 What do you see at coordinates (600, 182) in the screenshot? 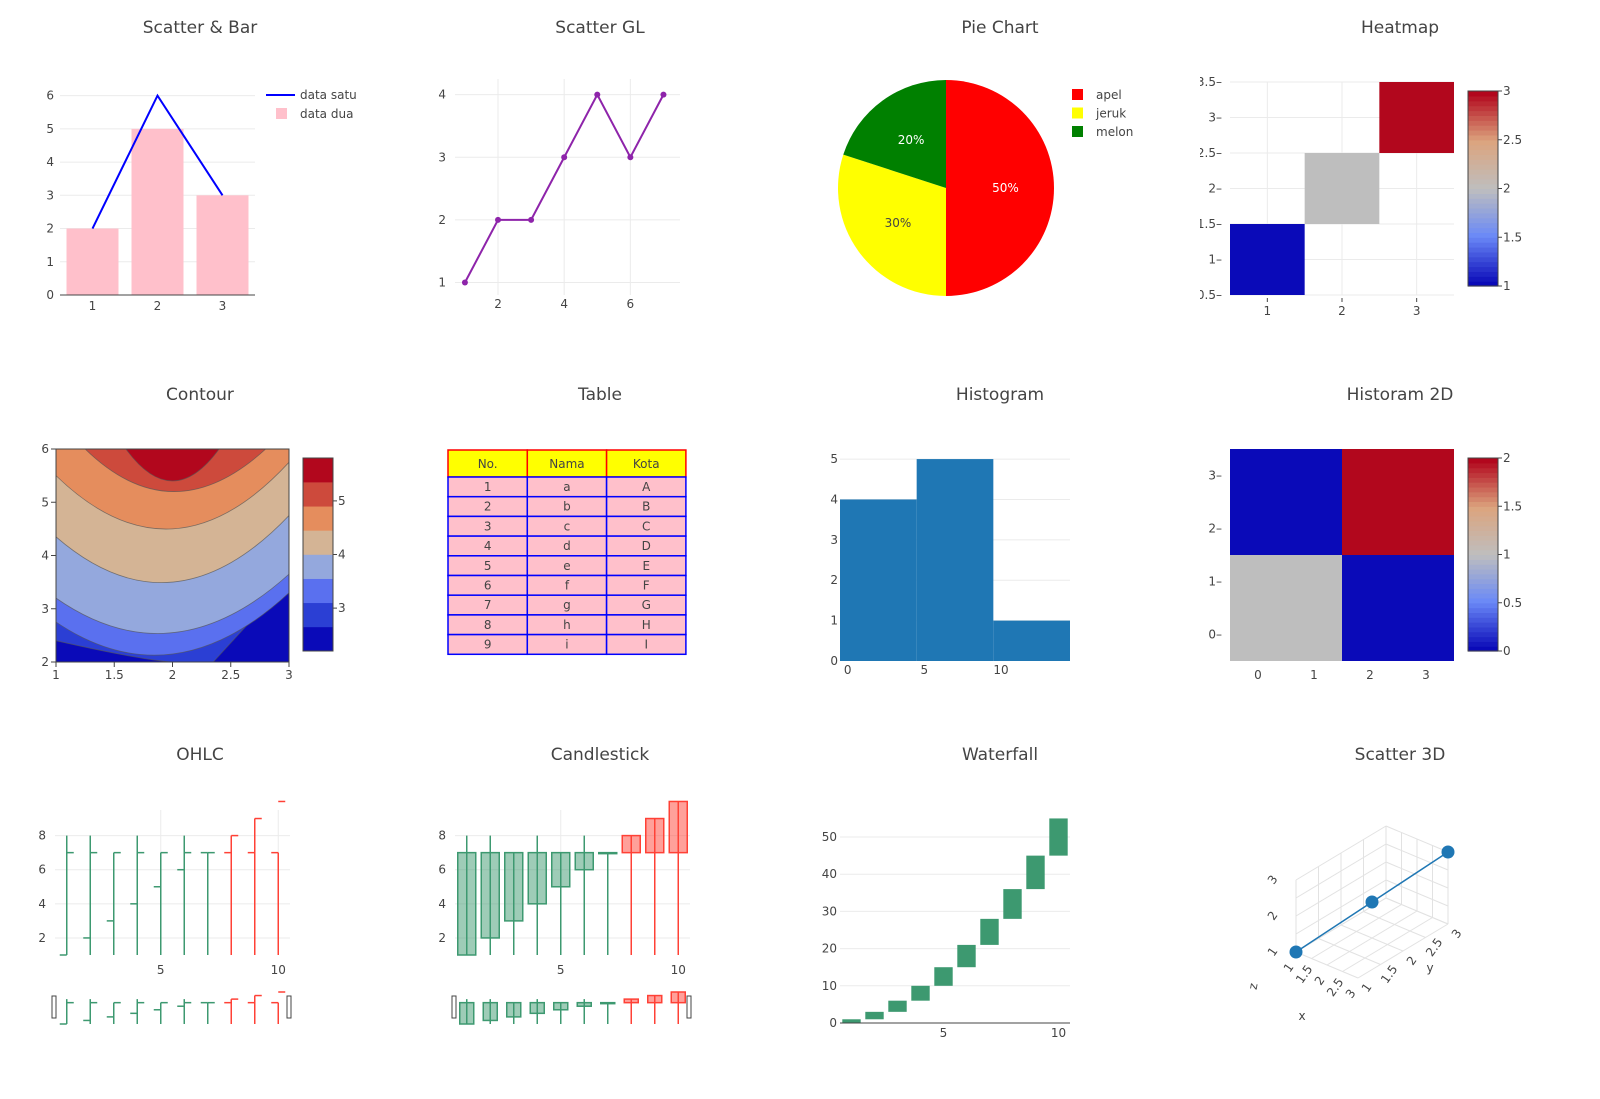
I see `panel-scatter-gl: Scatter GL 1 2 3 4 2 4 6` at bounding box center [600, 182].